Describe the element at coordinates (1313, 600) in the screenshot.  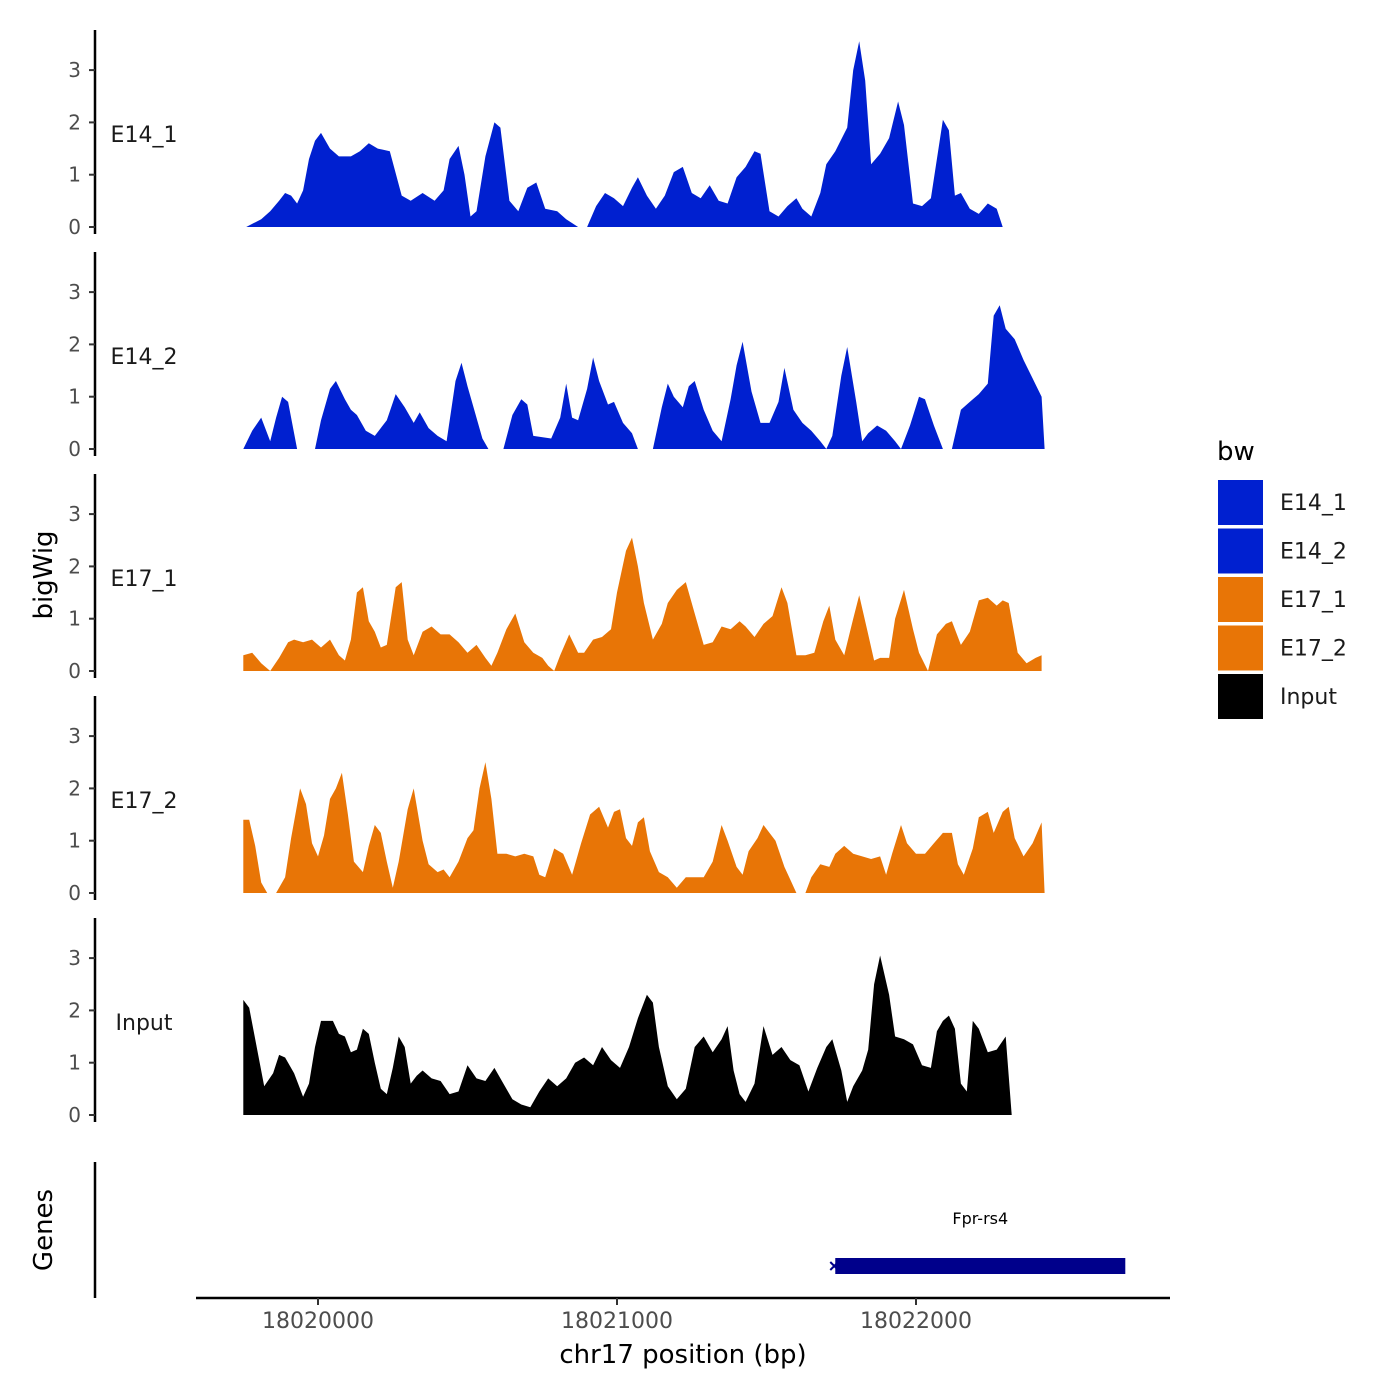
I see `legend-label: E17_1` at that location.